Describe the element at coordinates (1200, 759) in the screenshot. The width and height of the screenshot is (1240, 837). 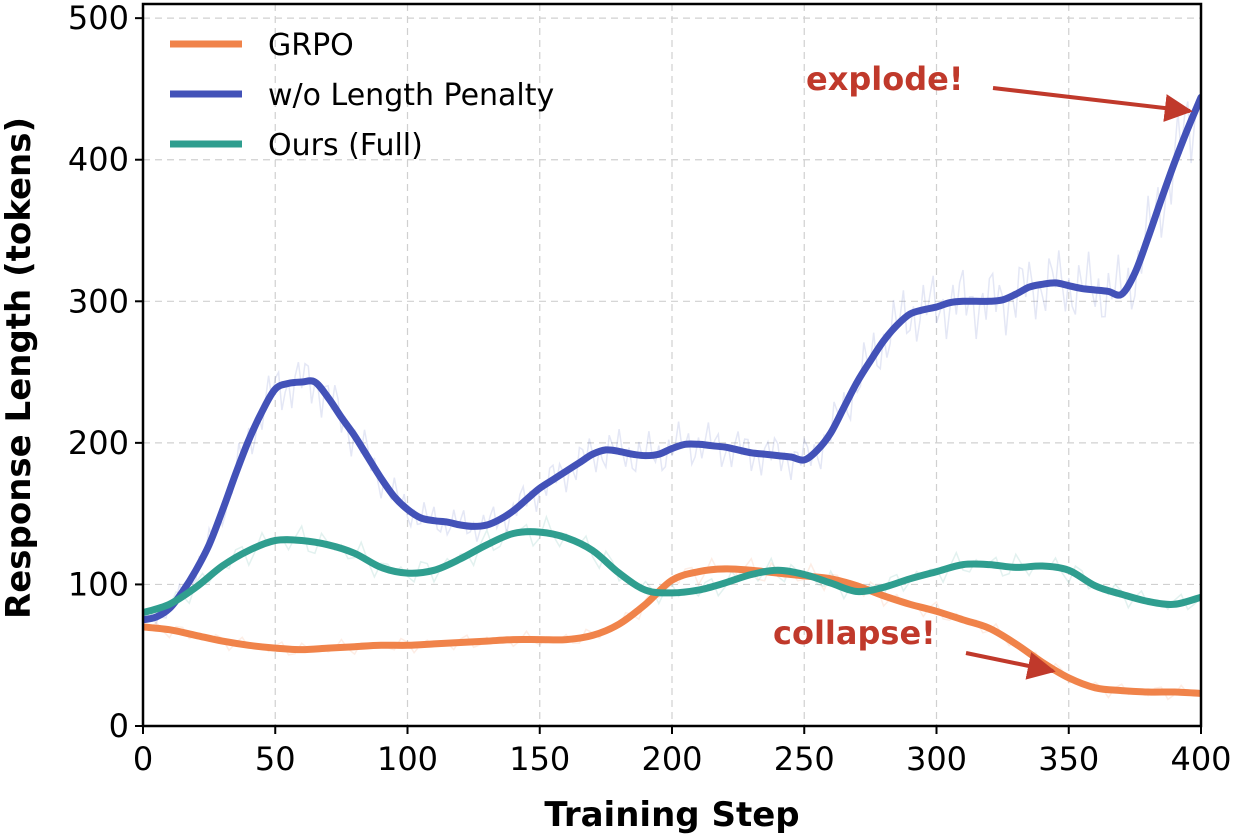
I see `x-tick-label: 400` at that location.